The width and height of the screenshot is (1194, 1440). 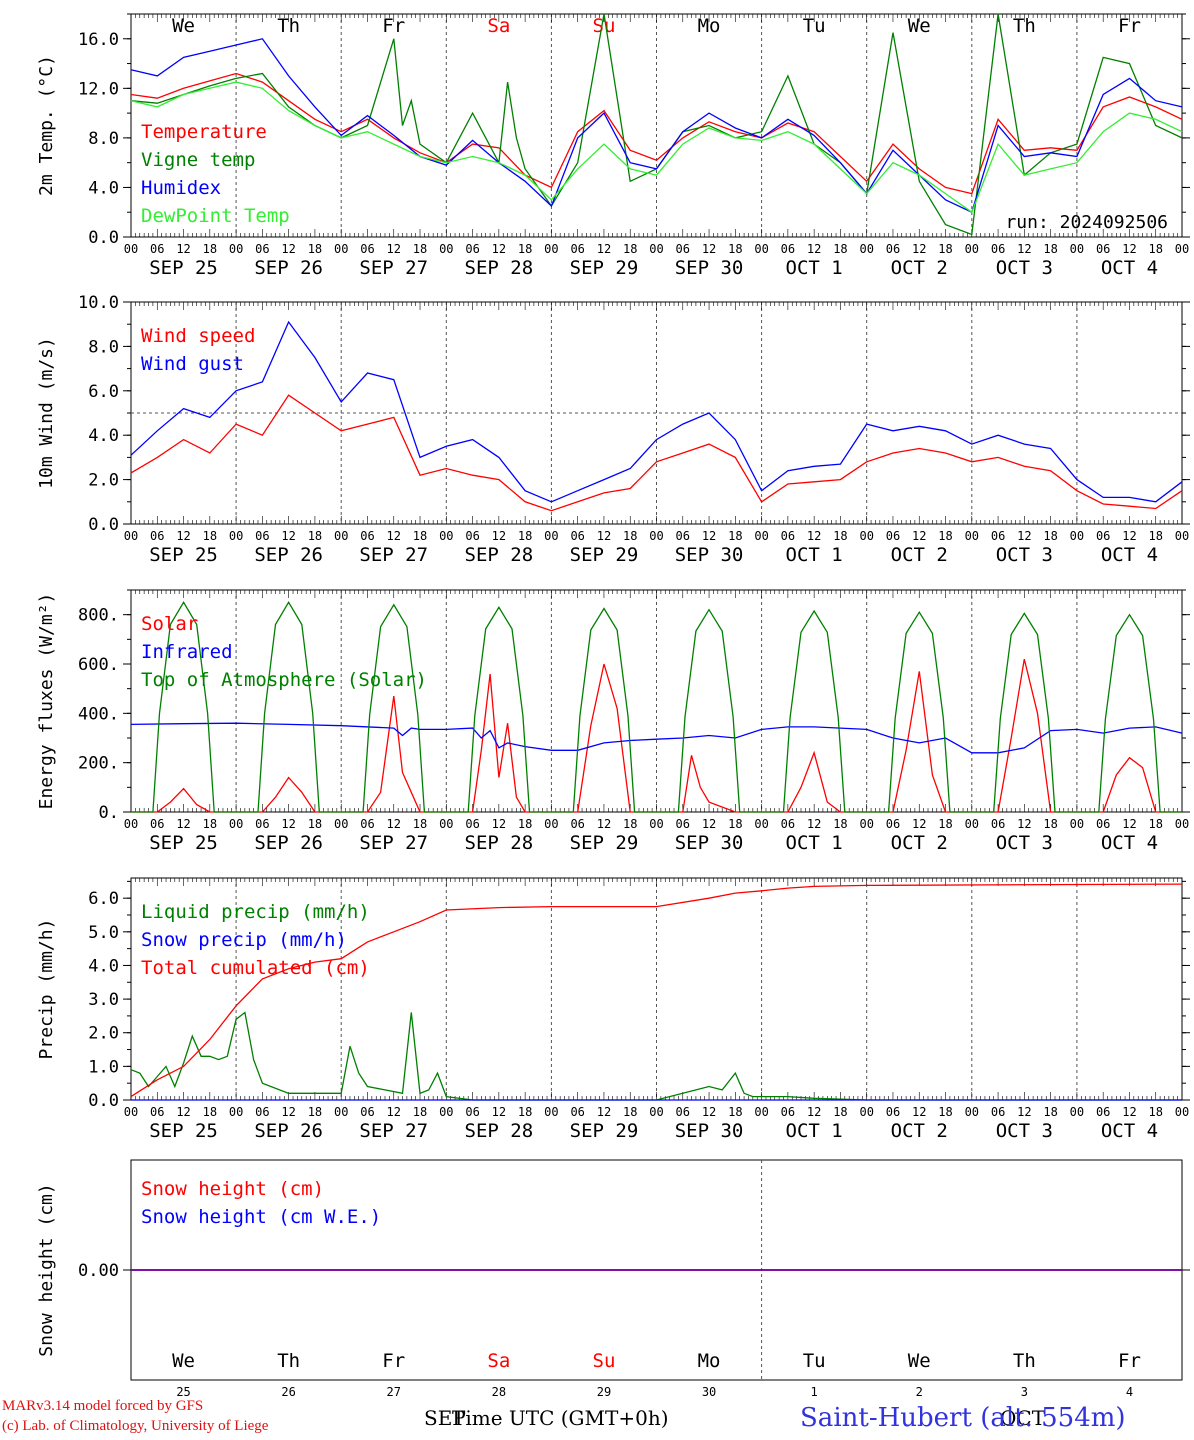 What do you see at coordinates (445, 1418) in the screenshot?
I see `footer-month-sep: SEP` at bounding box center [445, 1418].